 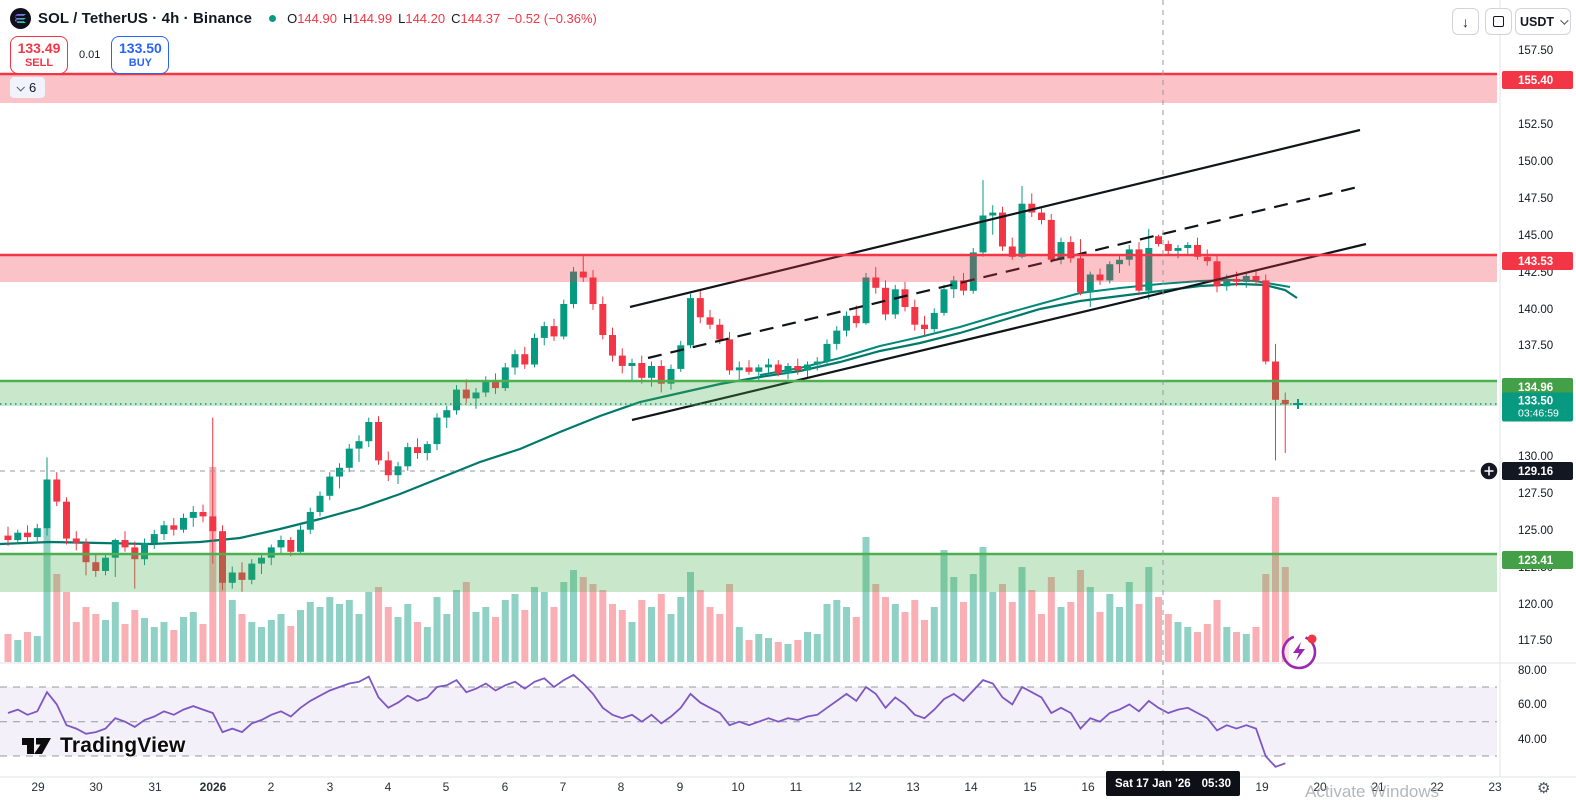 What do you see at coordinates (39, 48) in the screenshot?
I see `sell-price: 133.49` at bounding box center [39, 48].